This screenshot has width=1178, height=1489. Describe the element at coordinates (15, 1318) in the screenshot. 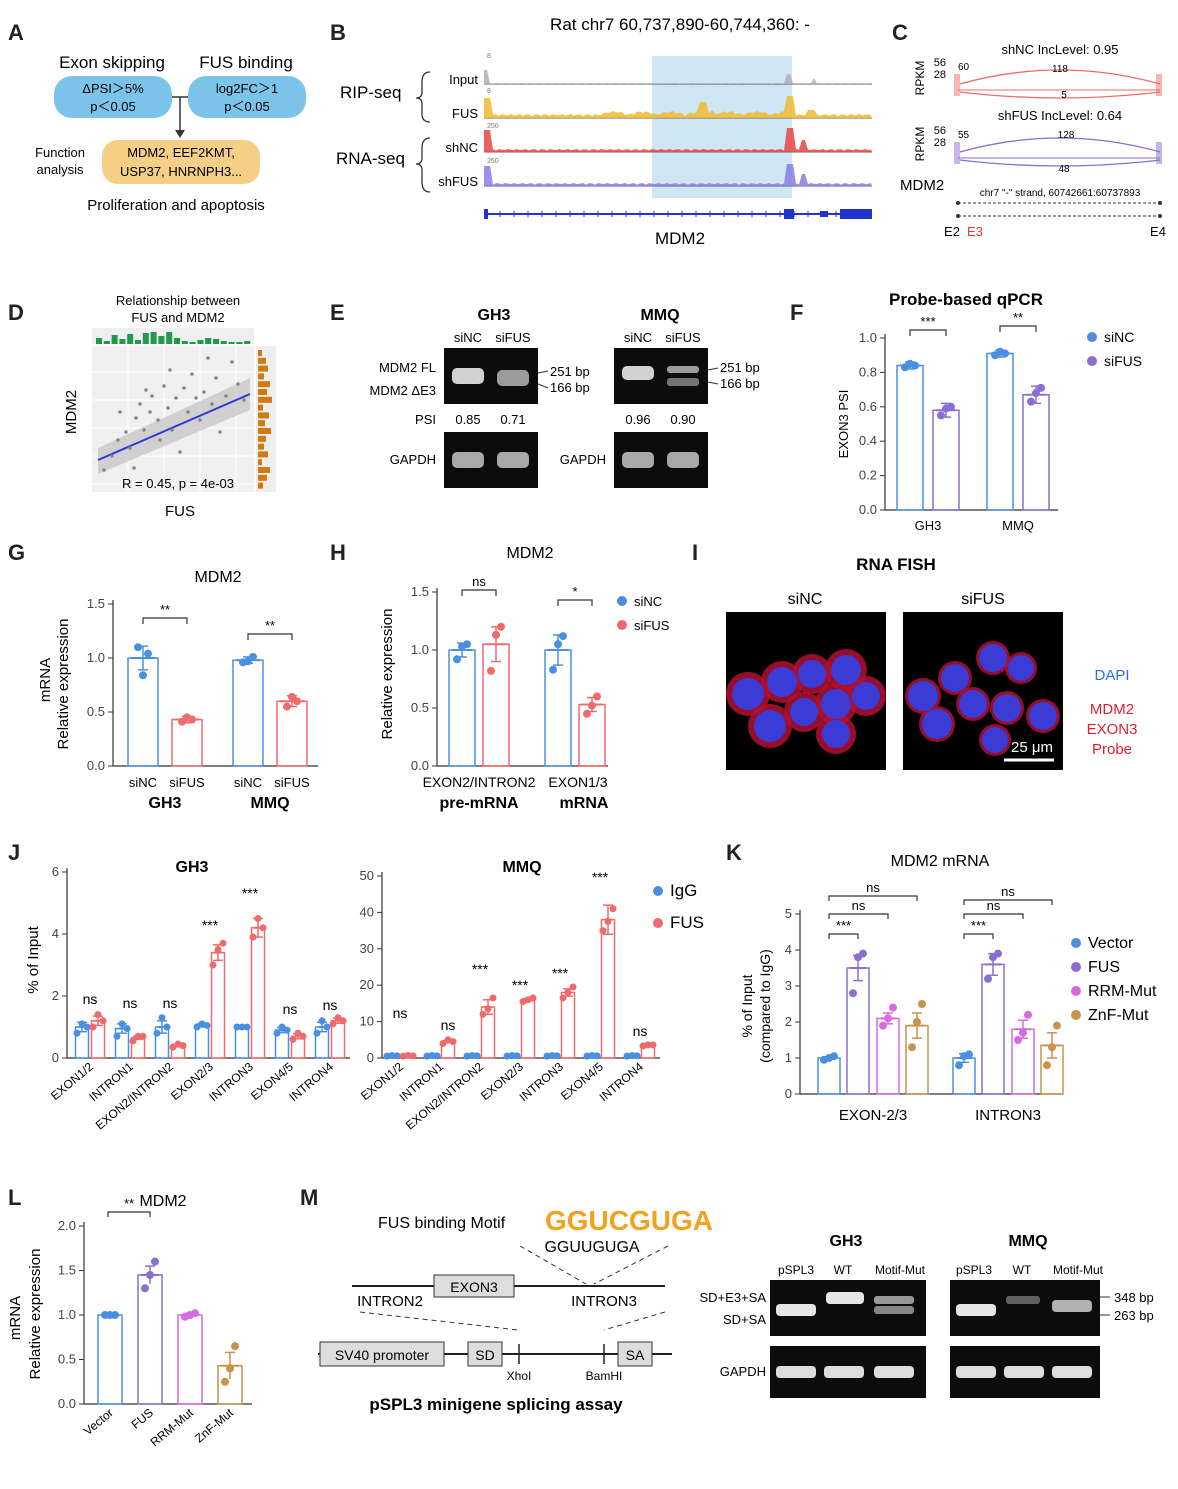

I see `l-ylabel2: mRNA` at that location.